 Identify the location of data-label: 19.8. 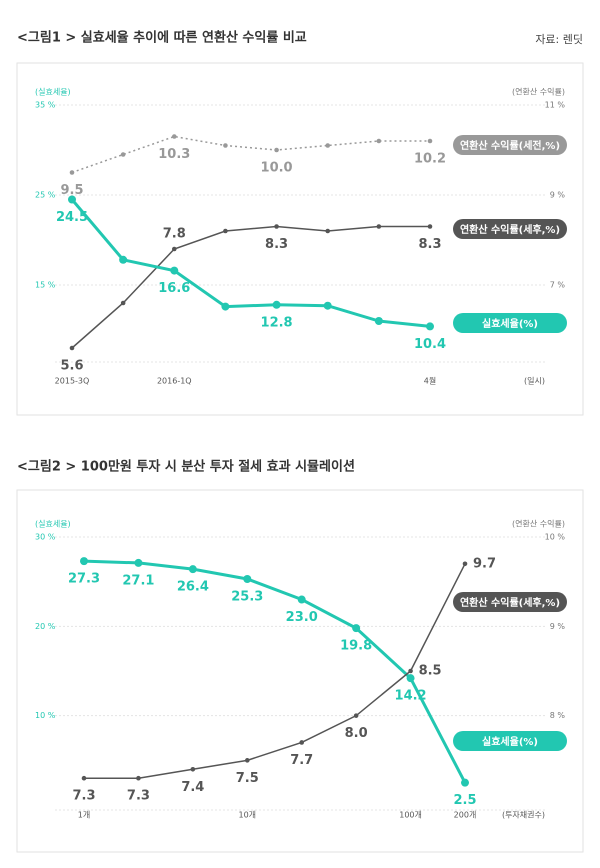
(356, 646).